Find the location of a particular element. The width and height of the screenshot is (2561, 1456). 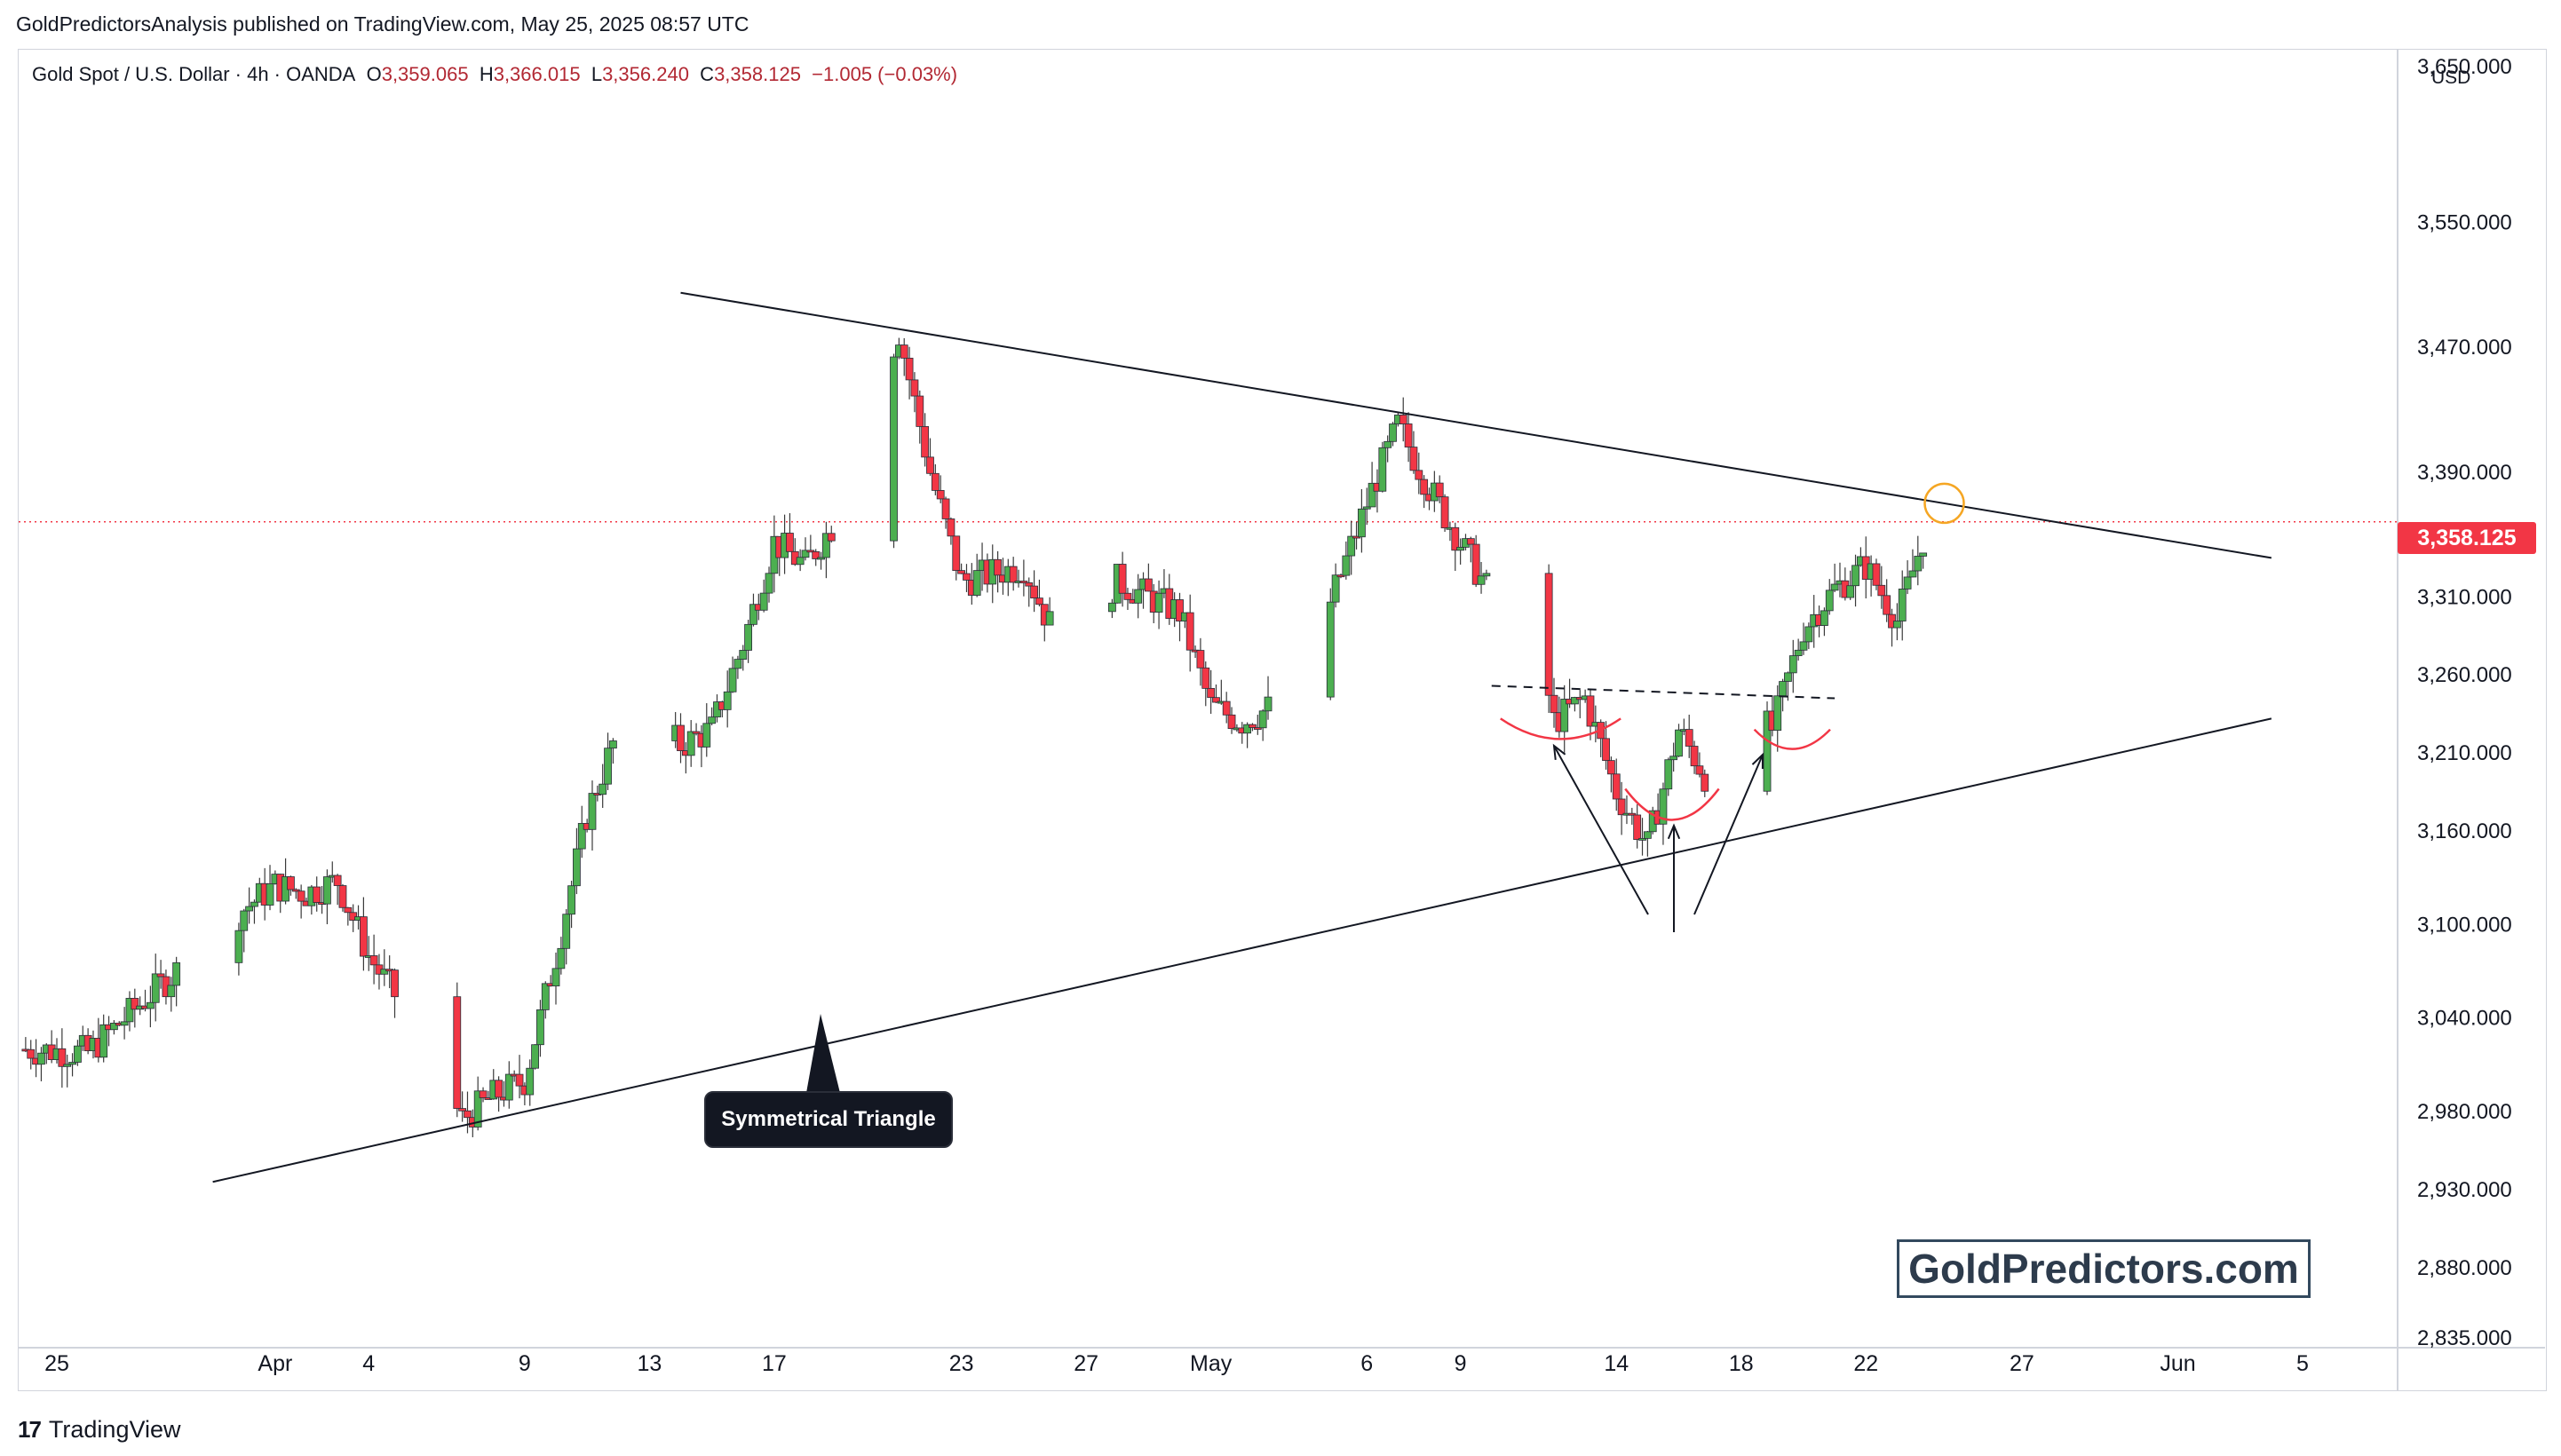

y-tick-label: 2,880.000 is located at coordinates (2464, 1268).